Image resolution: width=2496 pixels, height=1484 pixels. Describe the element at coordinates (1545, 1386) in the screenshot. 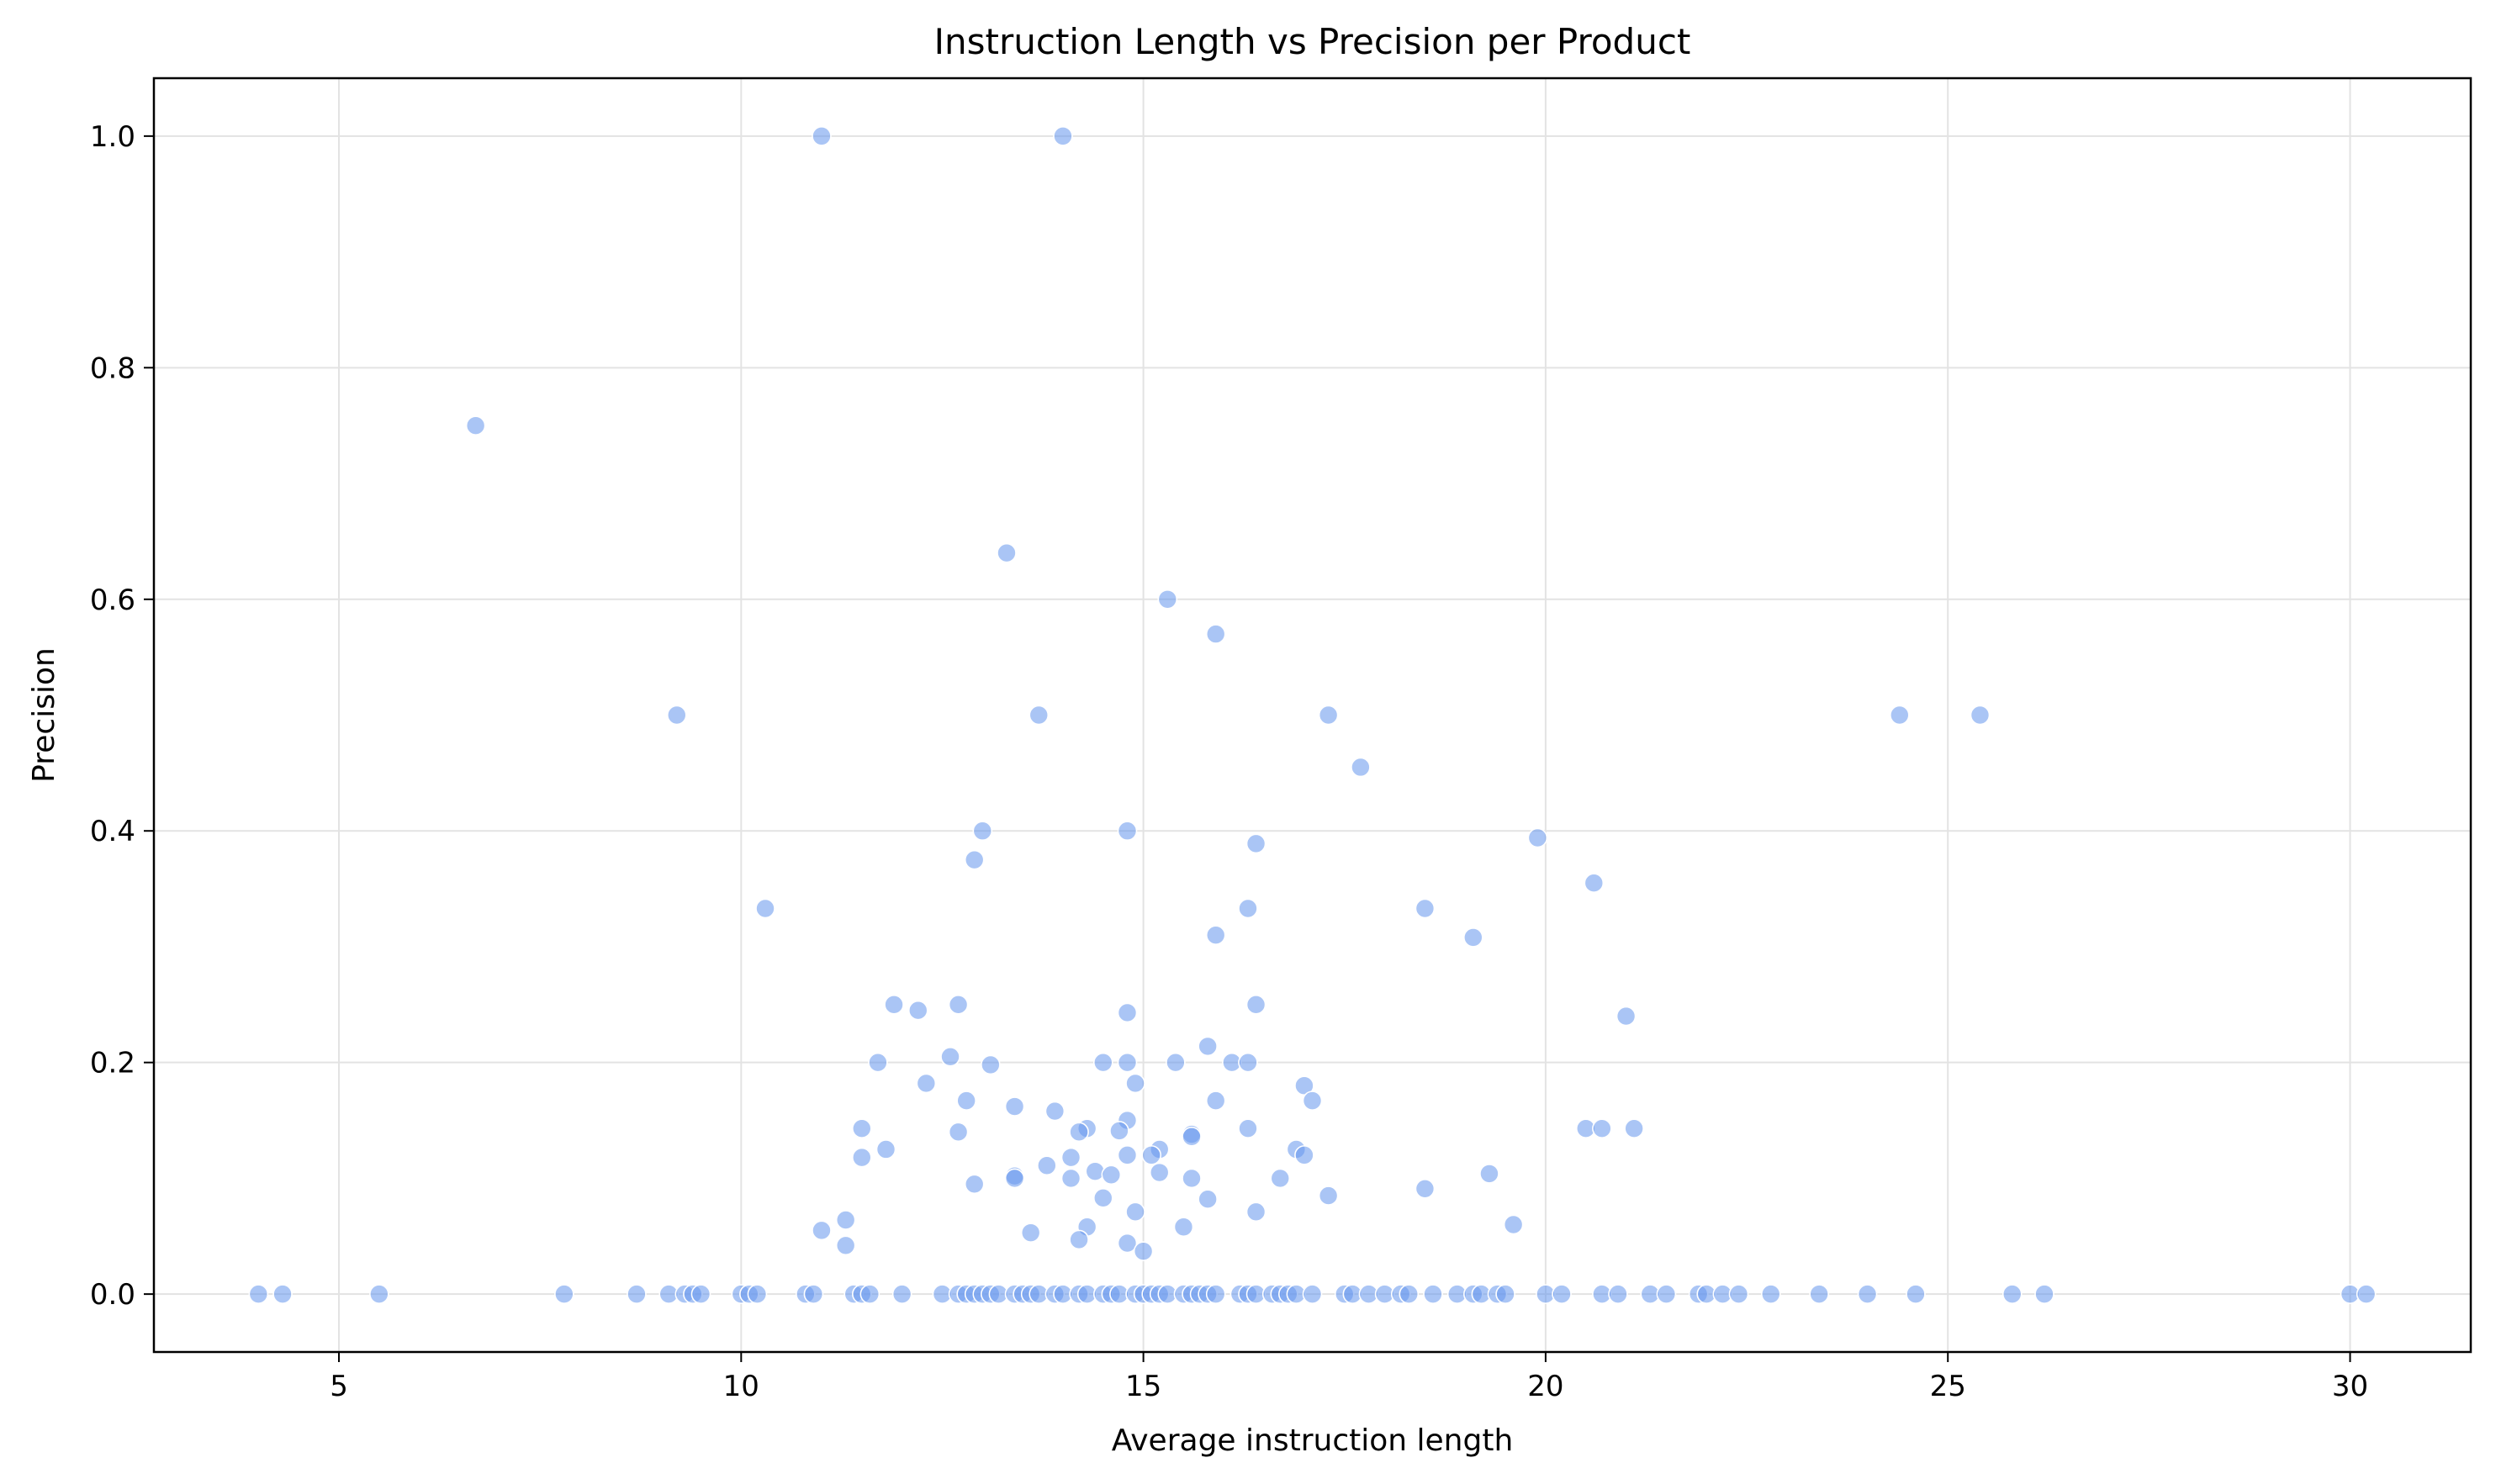

I see `x-tick-label: 20` at that location.